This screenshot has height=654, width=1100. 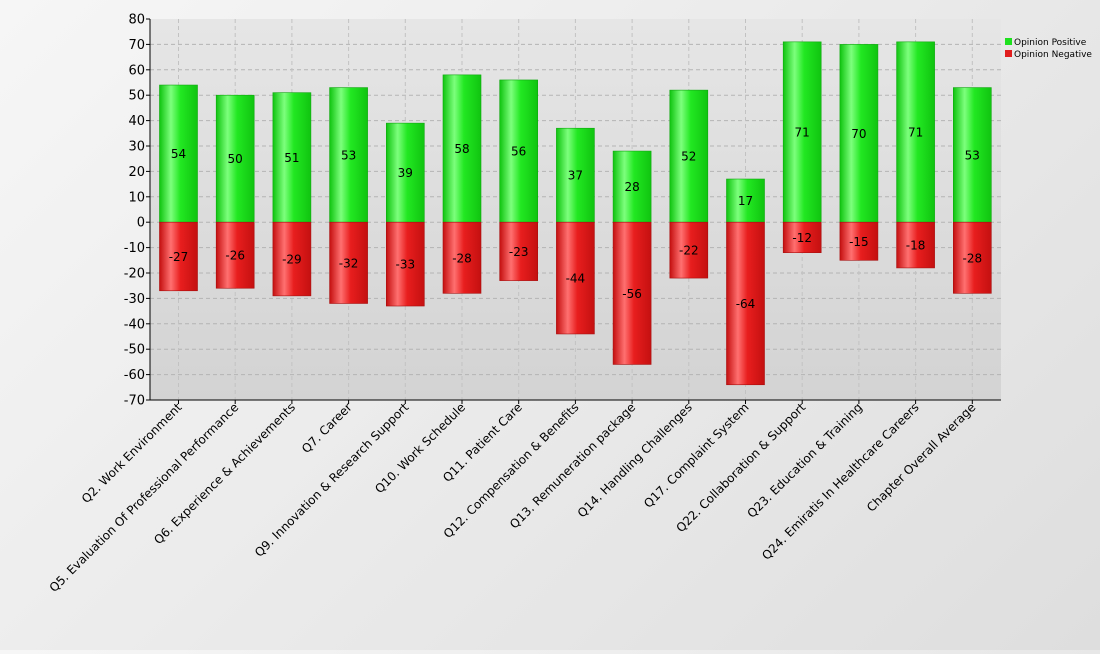 I want to click on data-label-positive: 17, so click(x=745, y=201).